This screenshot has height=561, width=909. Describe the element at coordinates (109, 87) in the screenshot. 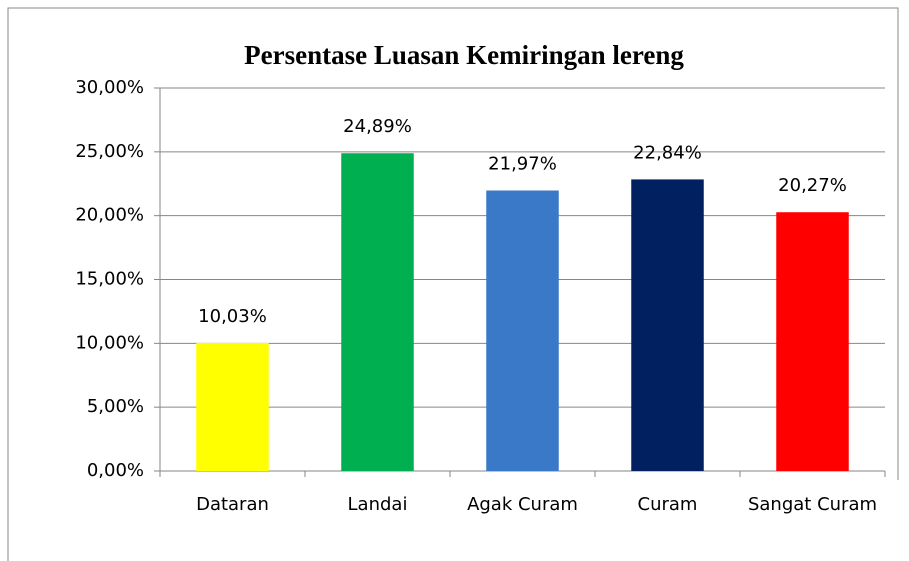

I see `y-tick-label: 30,00%` at that location.